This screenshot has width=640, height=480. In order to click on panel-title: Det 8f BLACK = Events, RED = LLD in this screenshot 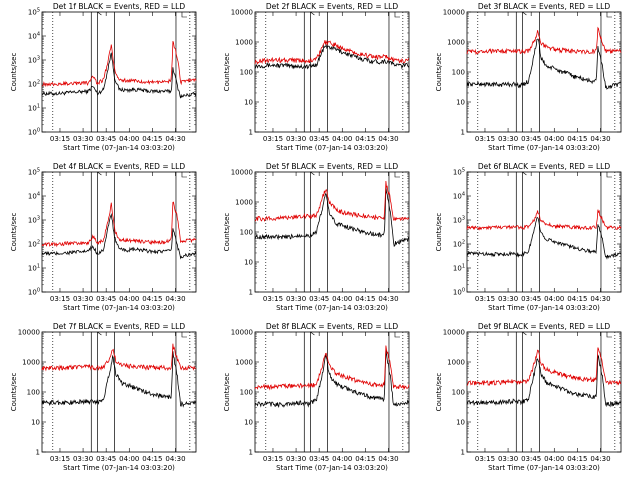, I will do `click(332, 326)`.